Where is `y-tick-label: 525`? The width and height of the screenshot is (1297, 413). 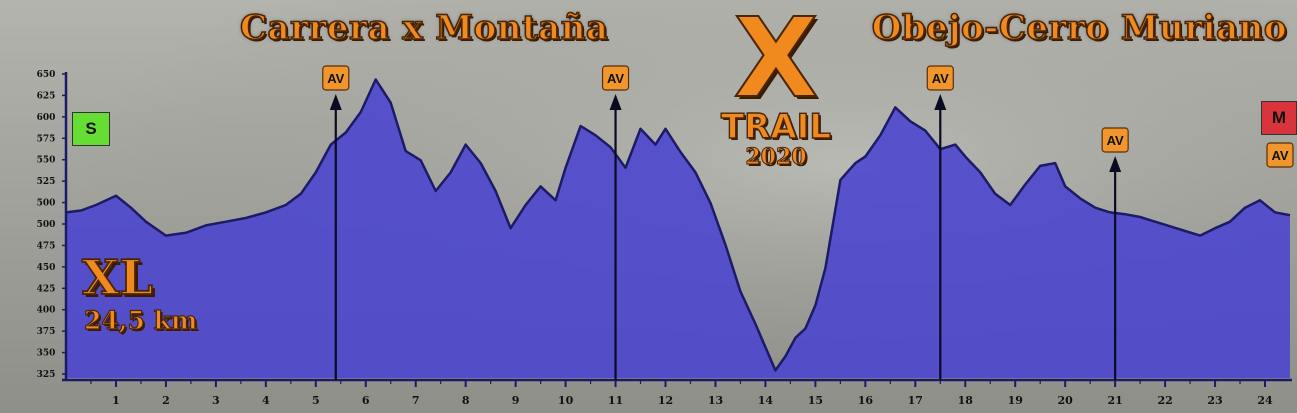 y-tick-label: 525 is located at coordinates (46, 182).